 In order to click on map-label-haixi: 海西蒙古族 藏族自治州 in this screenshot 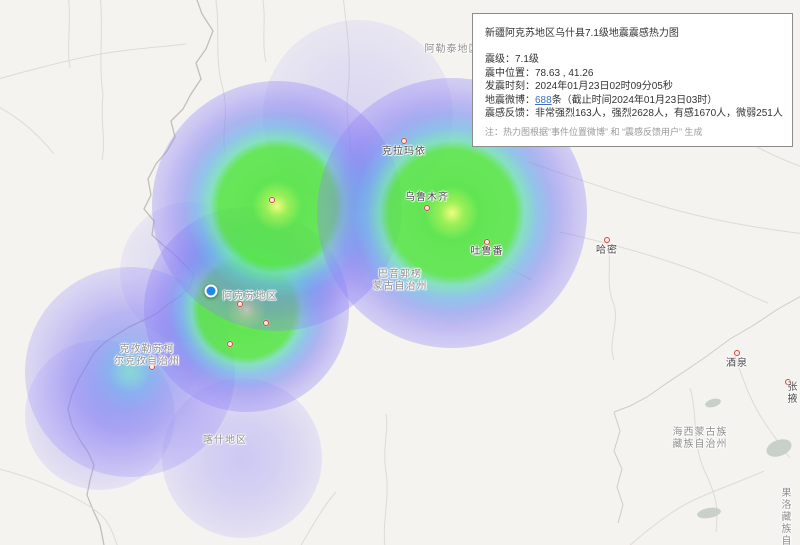, I will do `click(700, 438)`.